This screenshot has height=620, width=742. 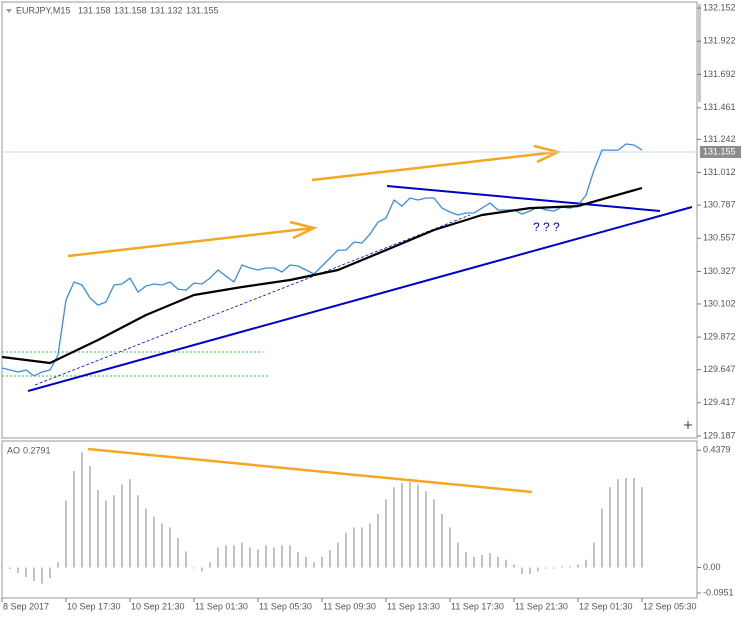 I want to click on x-tick-label: 11 Sep 05:30, so click(x=285, y=606).